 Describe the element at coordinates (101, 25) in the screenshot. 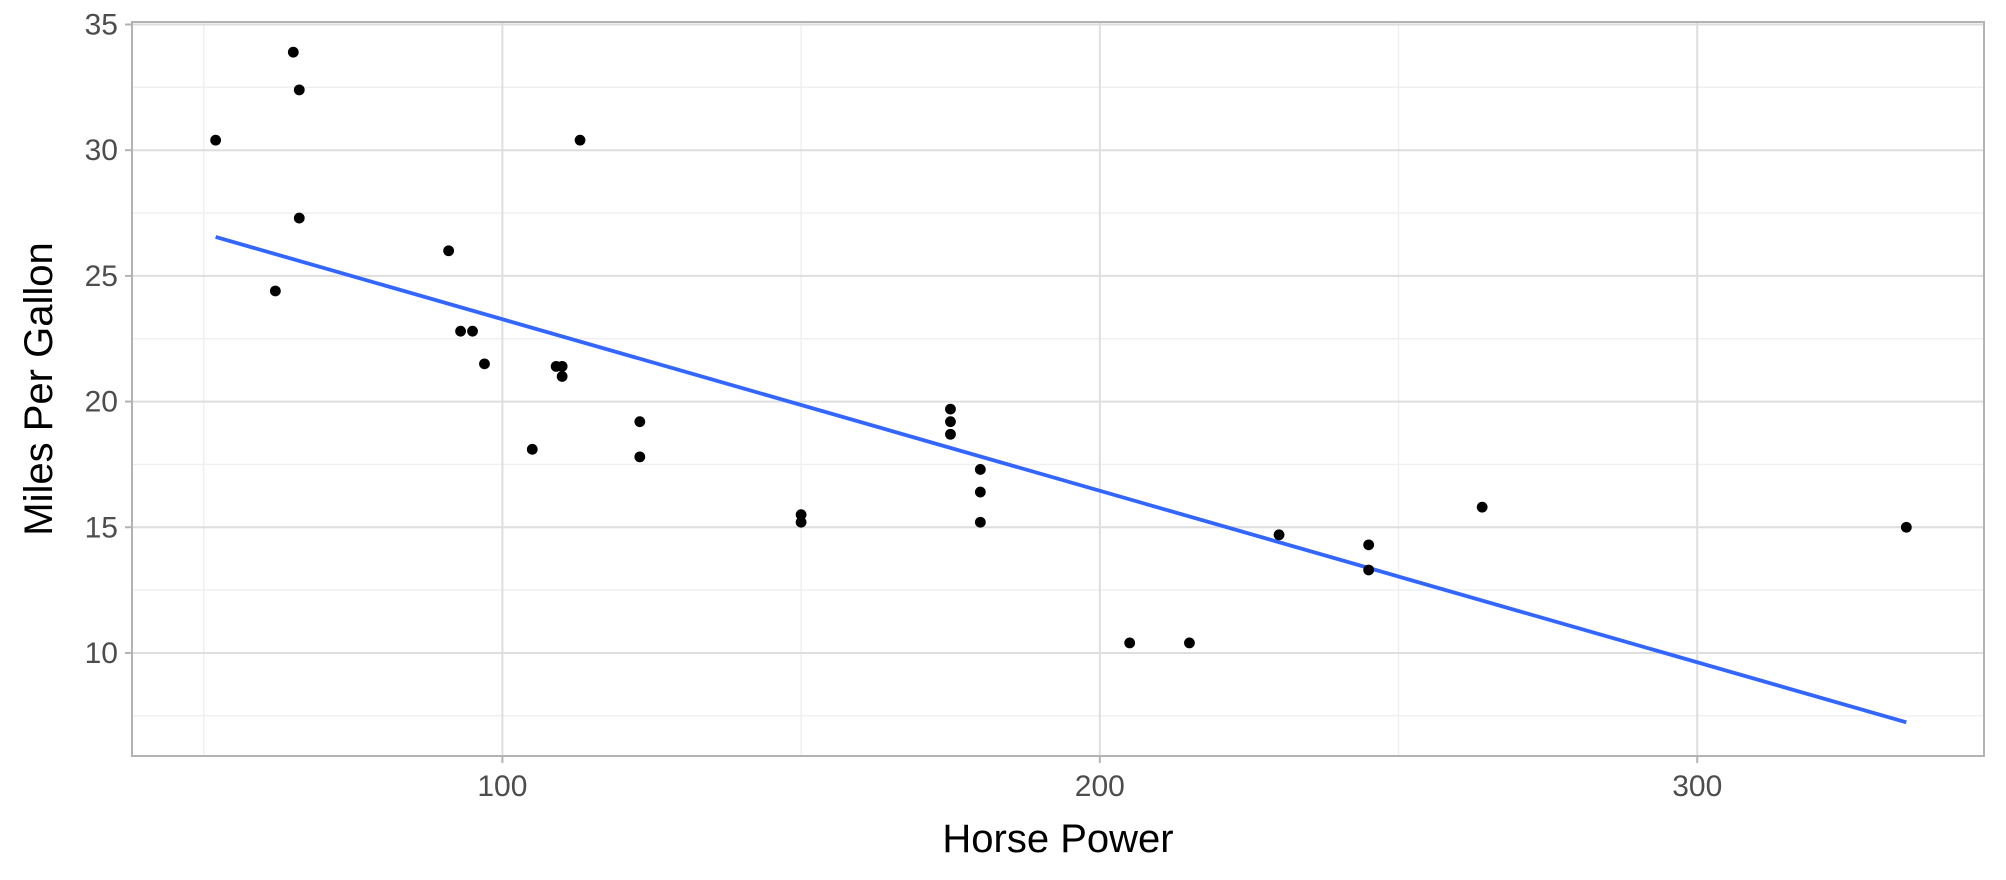

I see `y-tick-label: 35` at that location.